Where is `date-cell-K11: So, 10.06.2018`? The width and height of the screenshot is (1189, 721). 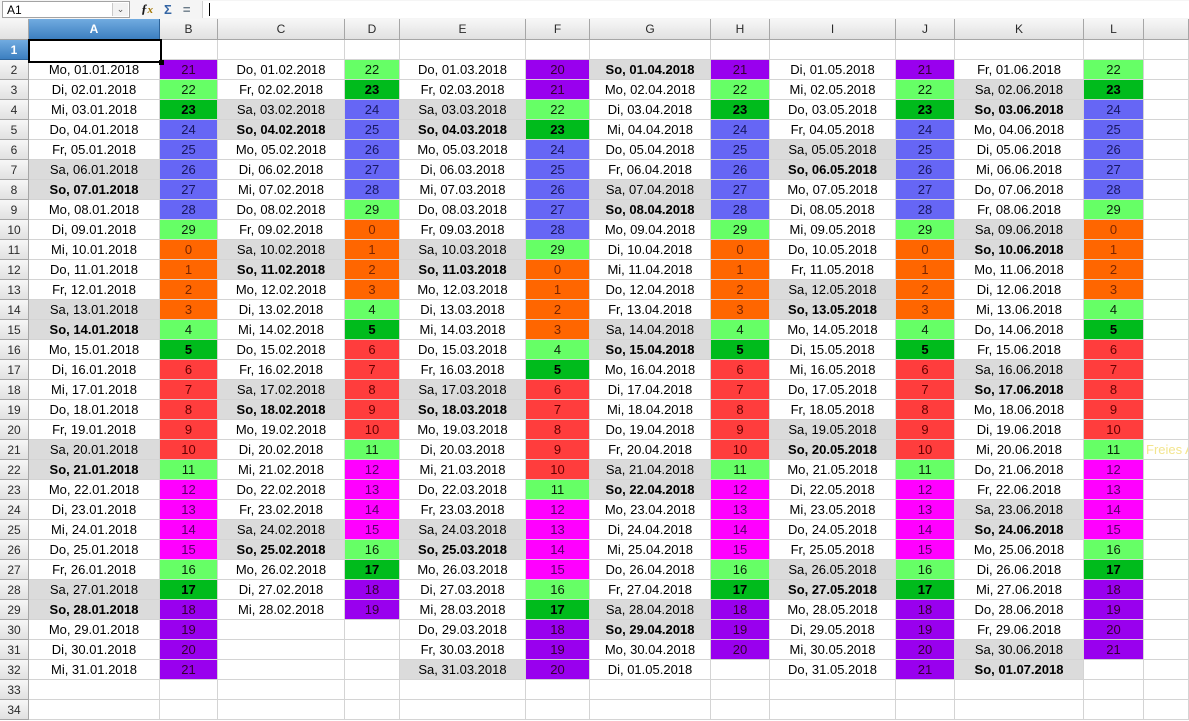 date-cell-K11: So, 10.06.2018 is located at coordinates (1019, 250).